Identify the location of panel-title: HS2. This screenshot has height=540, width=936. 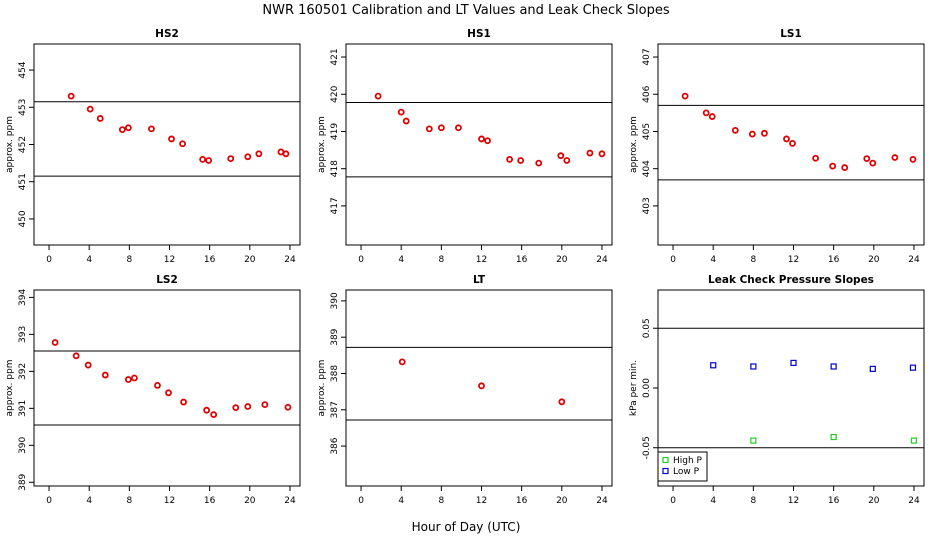
(167, 34).